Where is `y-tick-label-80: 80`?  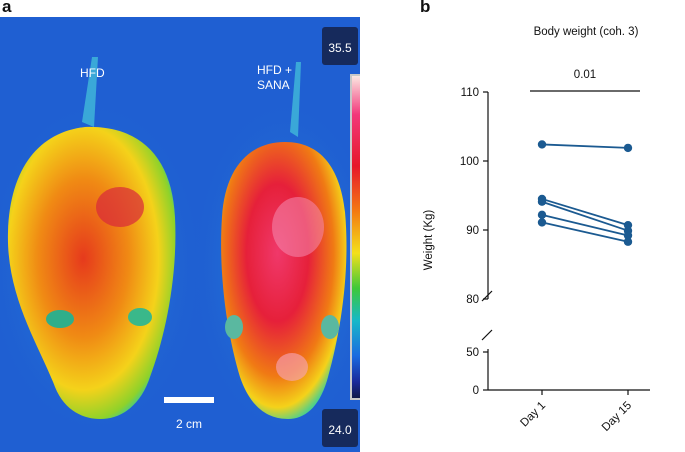
y-tick-label-80: 80 is located at coordinates (472, 300).